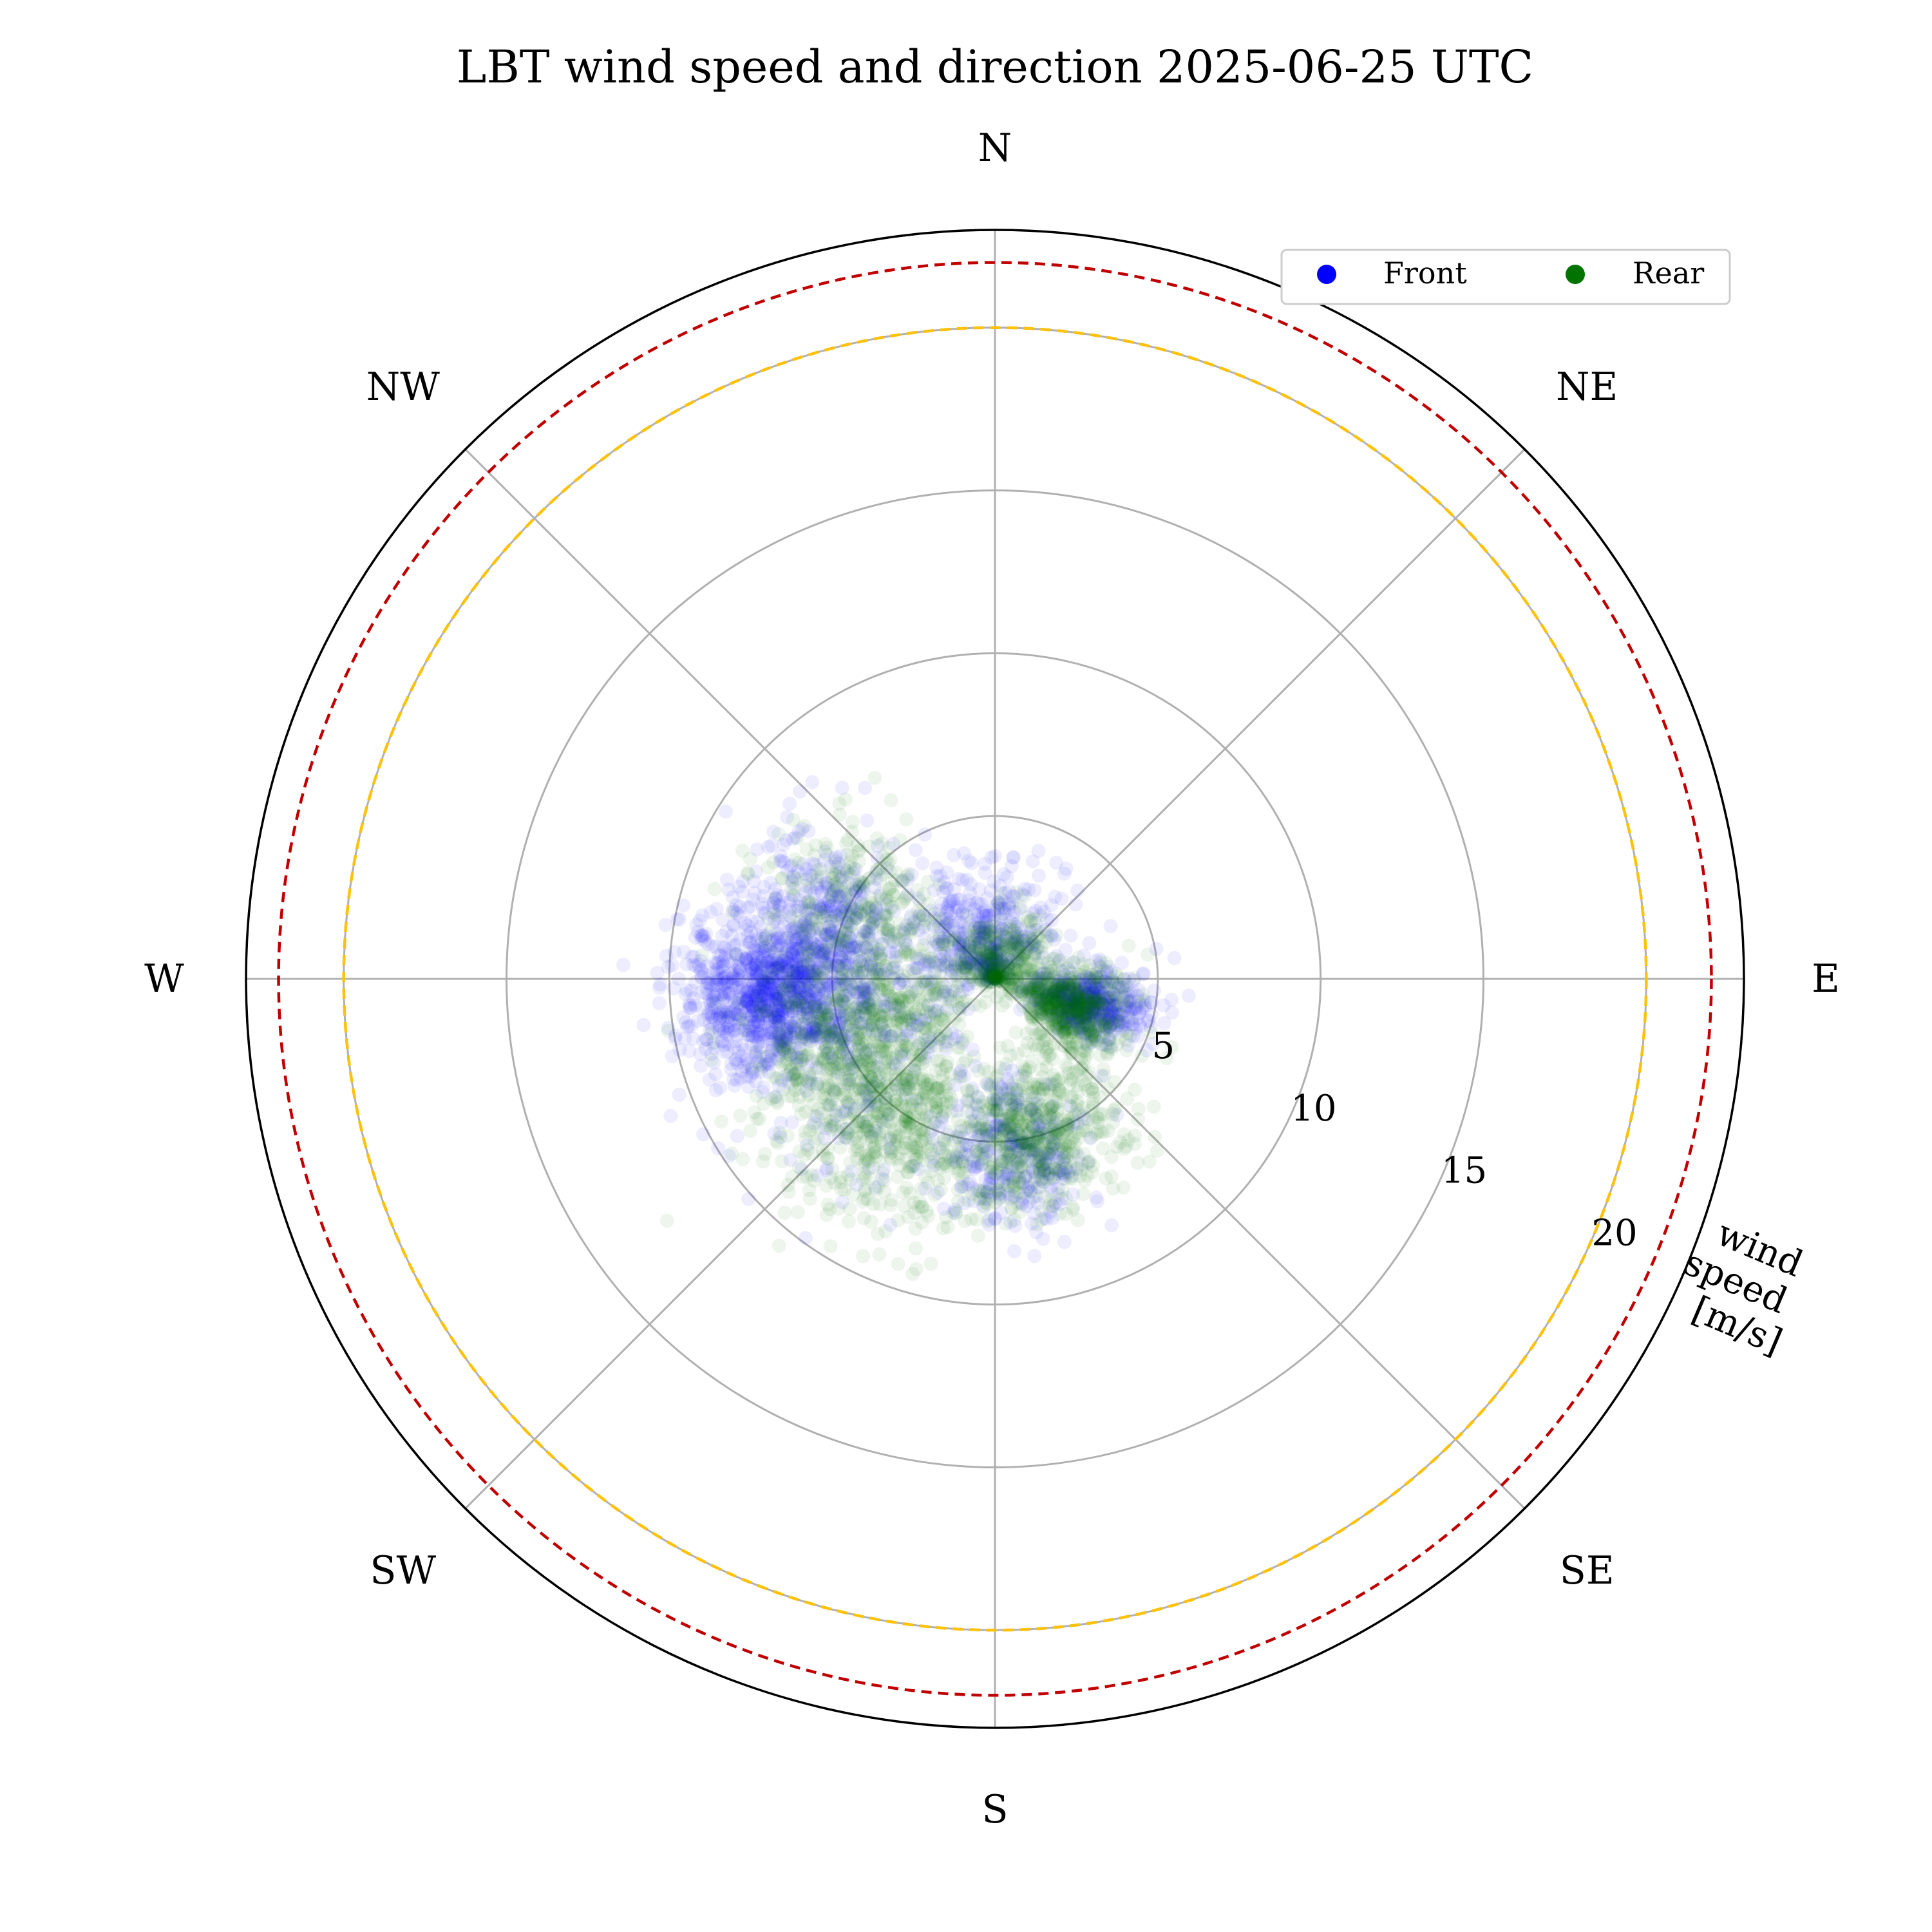 This screenshot has width=1932, height=1932. Describe the element at coordinates (730, 714) in the screenshot. I see `grid-spoke-NW` at that location.